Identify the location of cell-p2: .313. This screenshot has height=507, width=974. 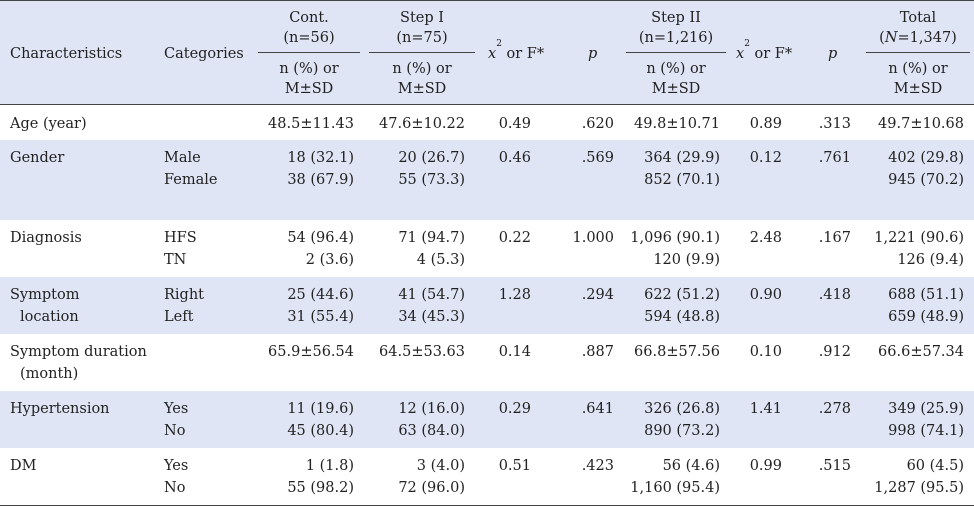
(834, 124).